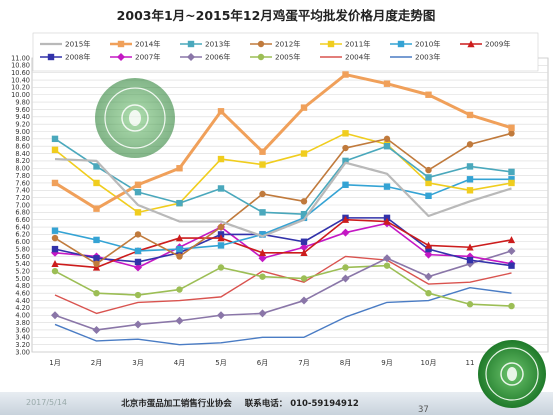 This screenshot has width=553, height=415. Describe the element at coordinates (22, 330) in the screenshot. I see `y-tick-label: 3.60` at that location.